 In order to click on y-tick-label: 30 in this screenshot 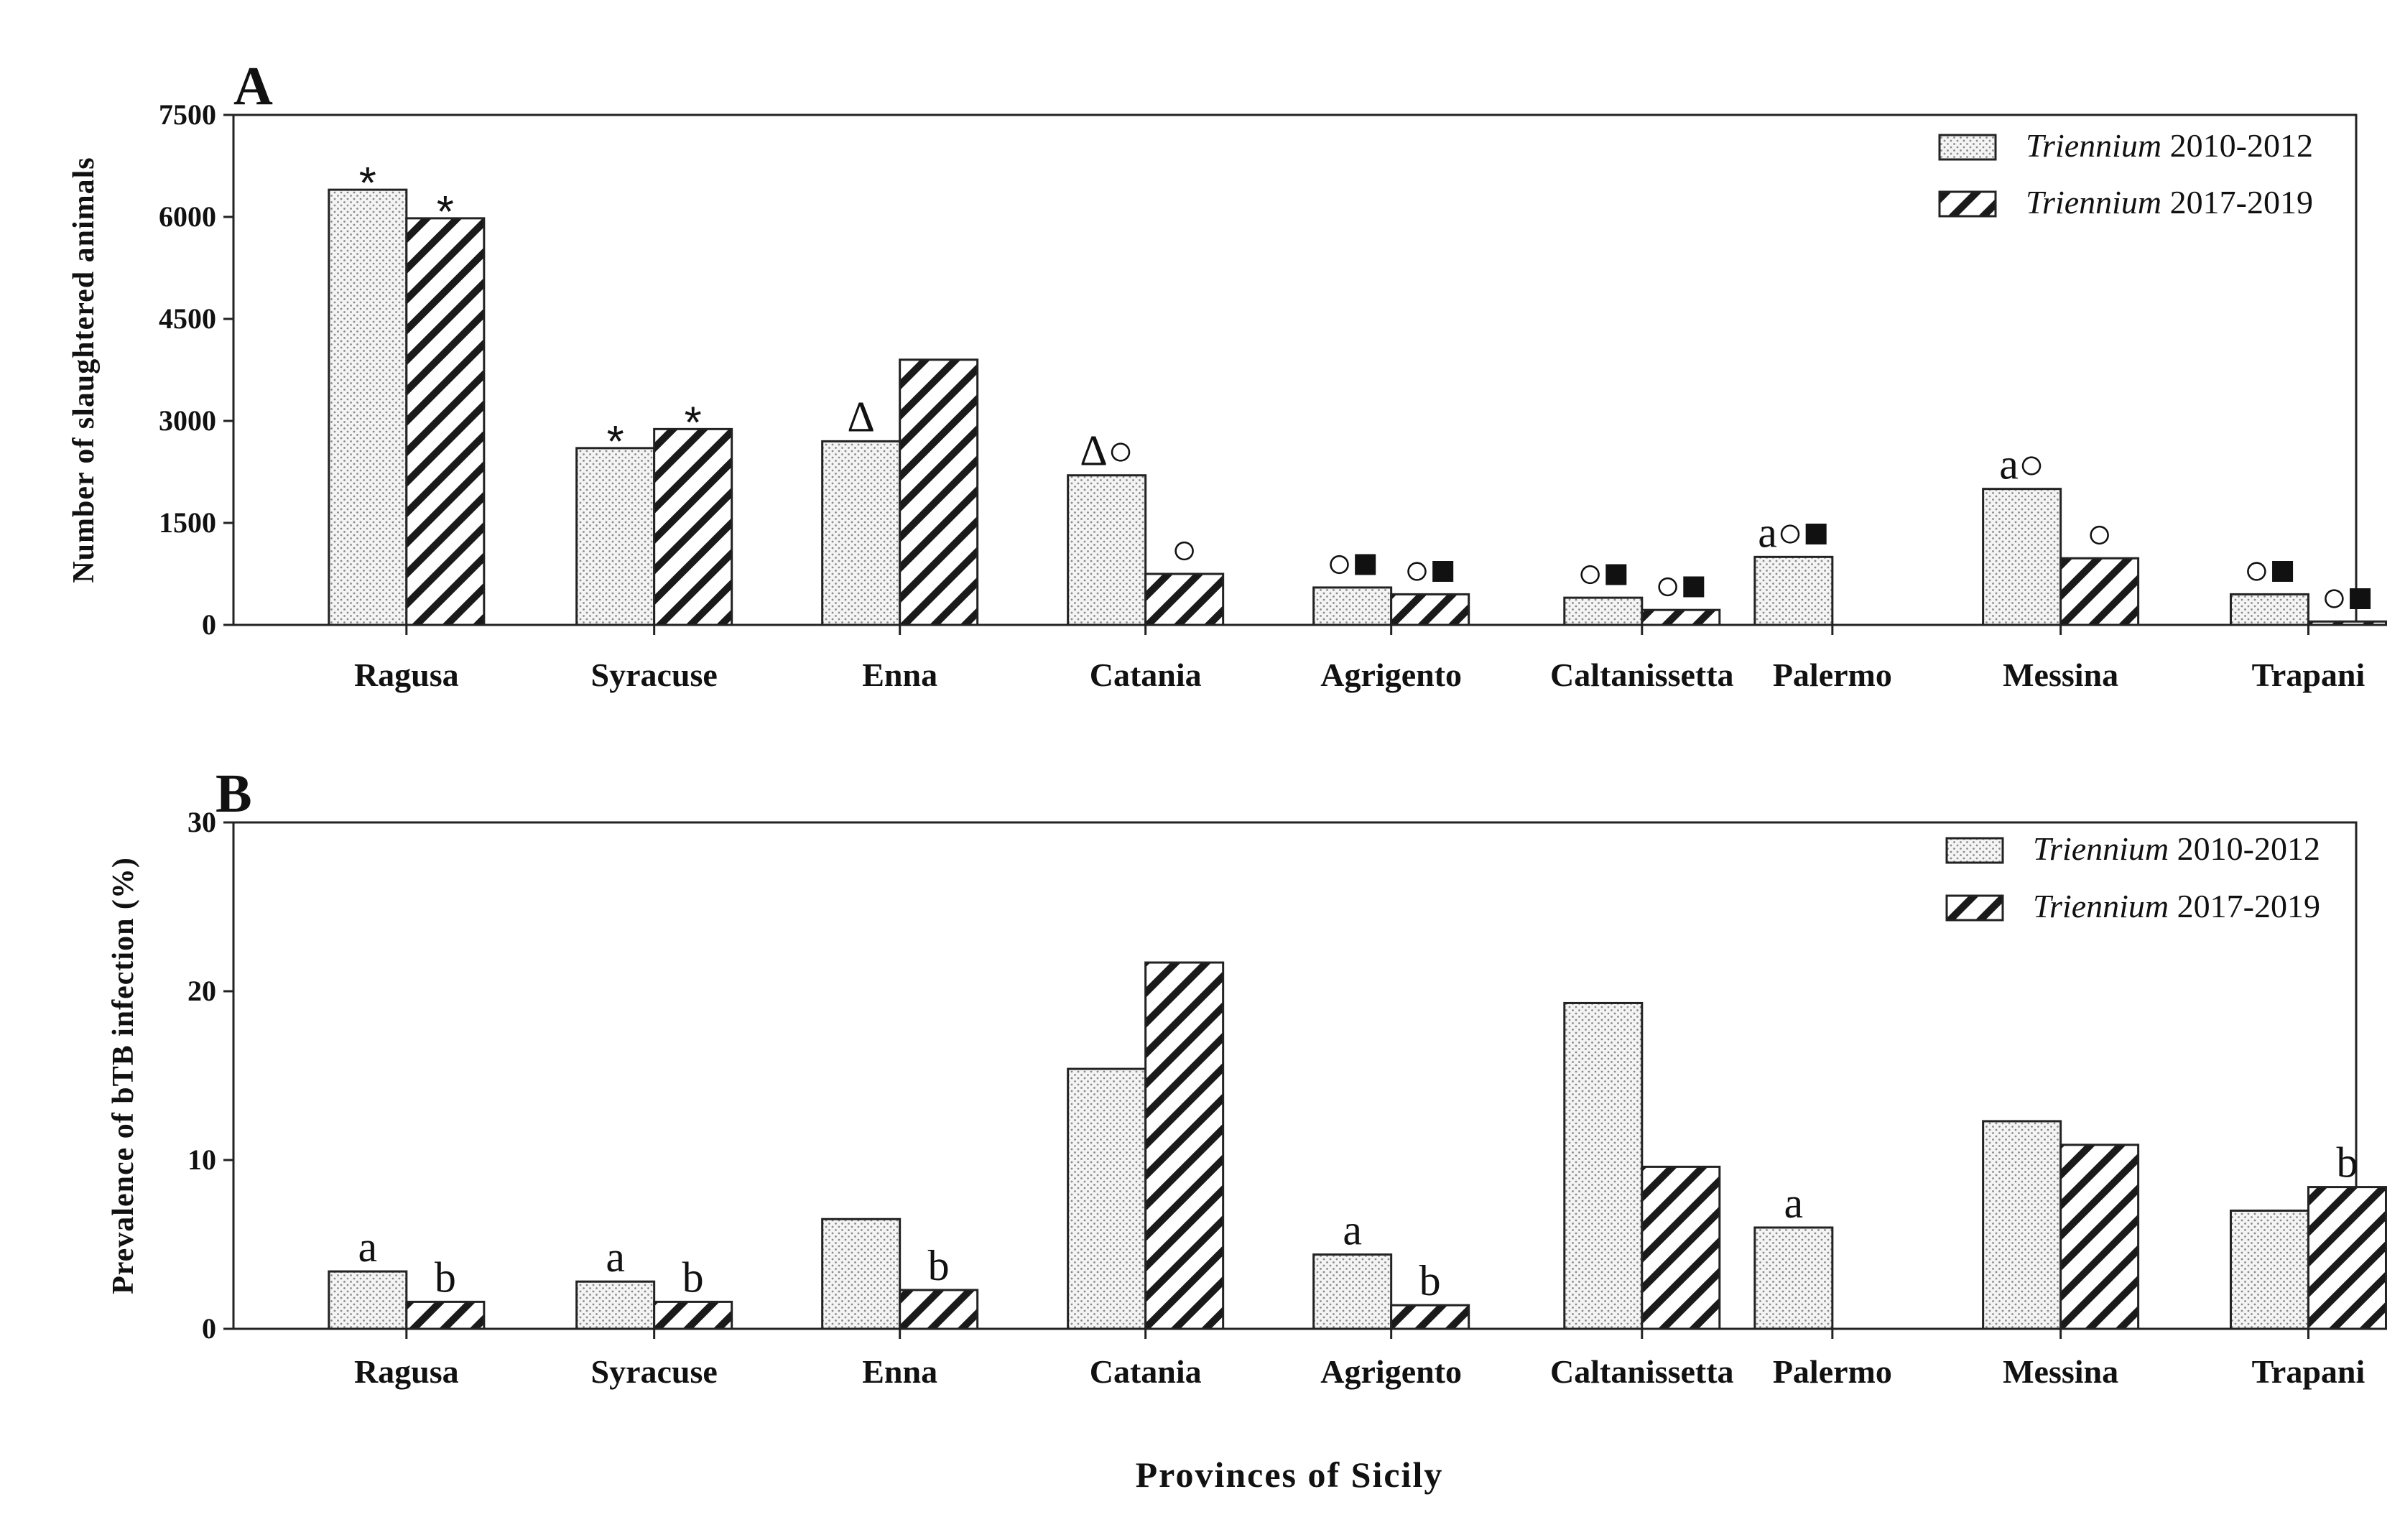, I will do `click(201, 822)`.